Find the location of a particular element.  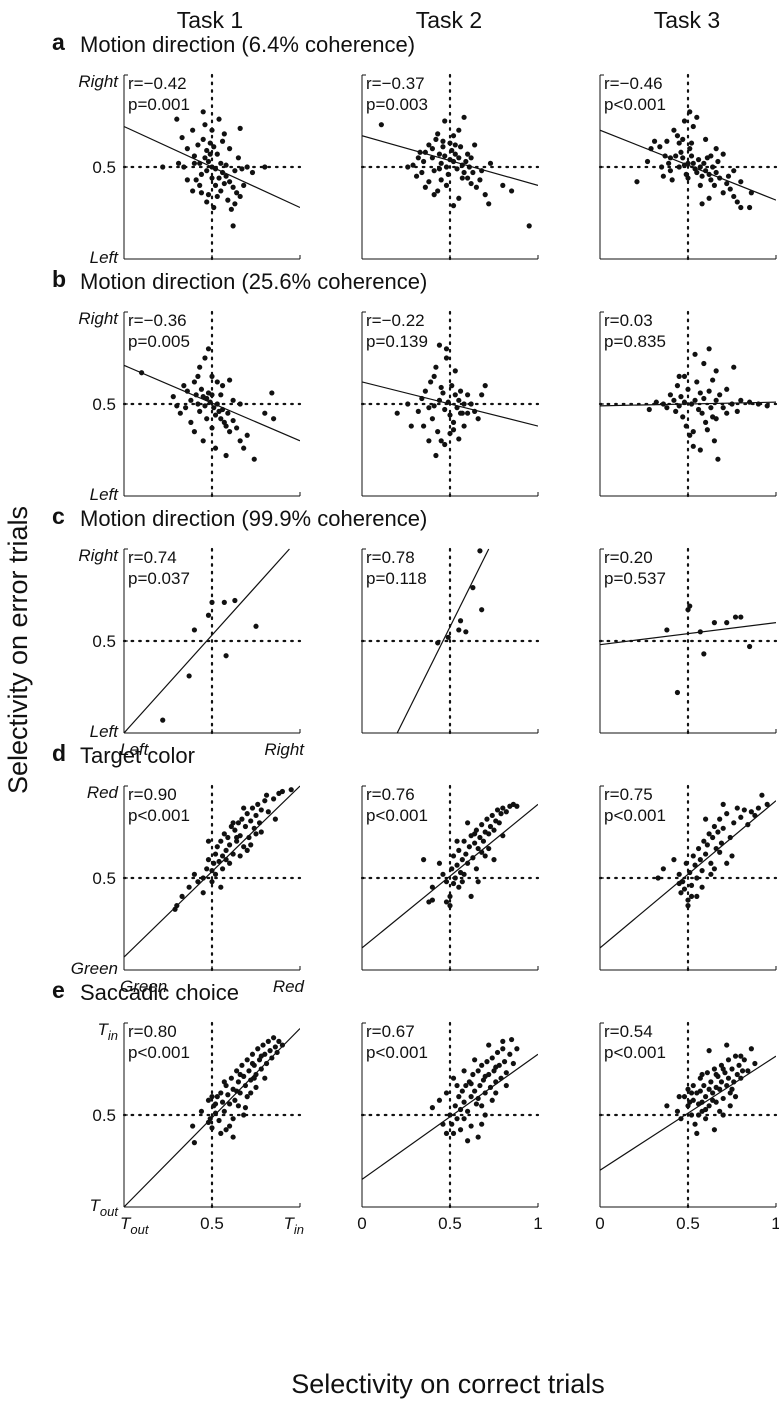

x-tick-label-left: Left is located at coordinates (135, 749).